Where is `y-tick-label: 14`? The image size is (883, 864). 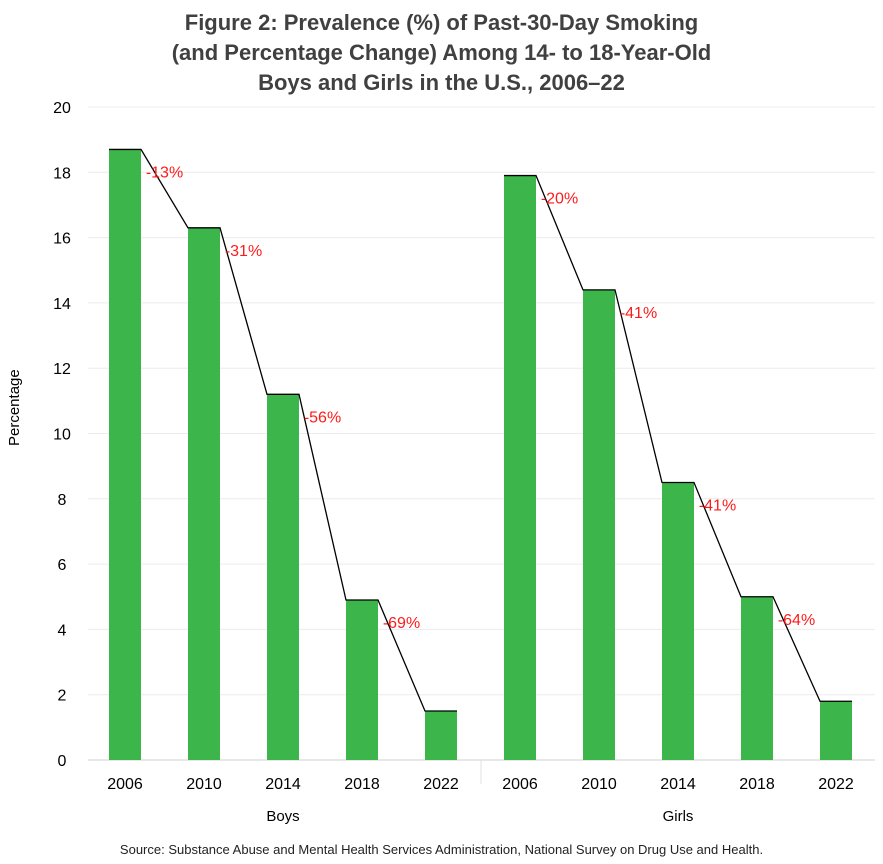
y-tick-label: 14 is located at coordinates (62, 304).